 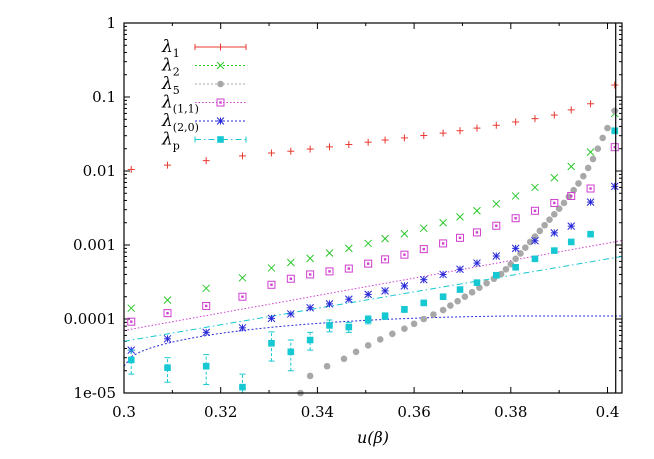 I want to click on legend-label-sub: 1, so click(x=176, y=53).